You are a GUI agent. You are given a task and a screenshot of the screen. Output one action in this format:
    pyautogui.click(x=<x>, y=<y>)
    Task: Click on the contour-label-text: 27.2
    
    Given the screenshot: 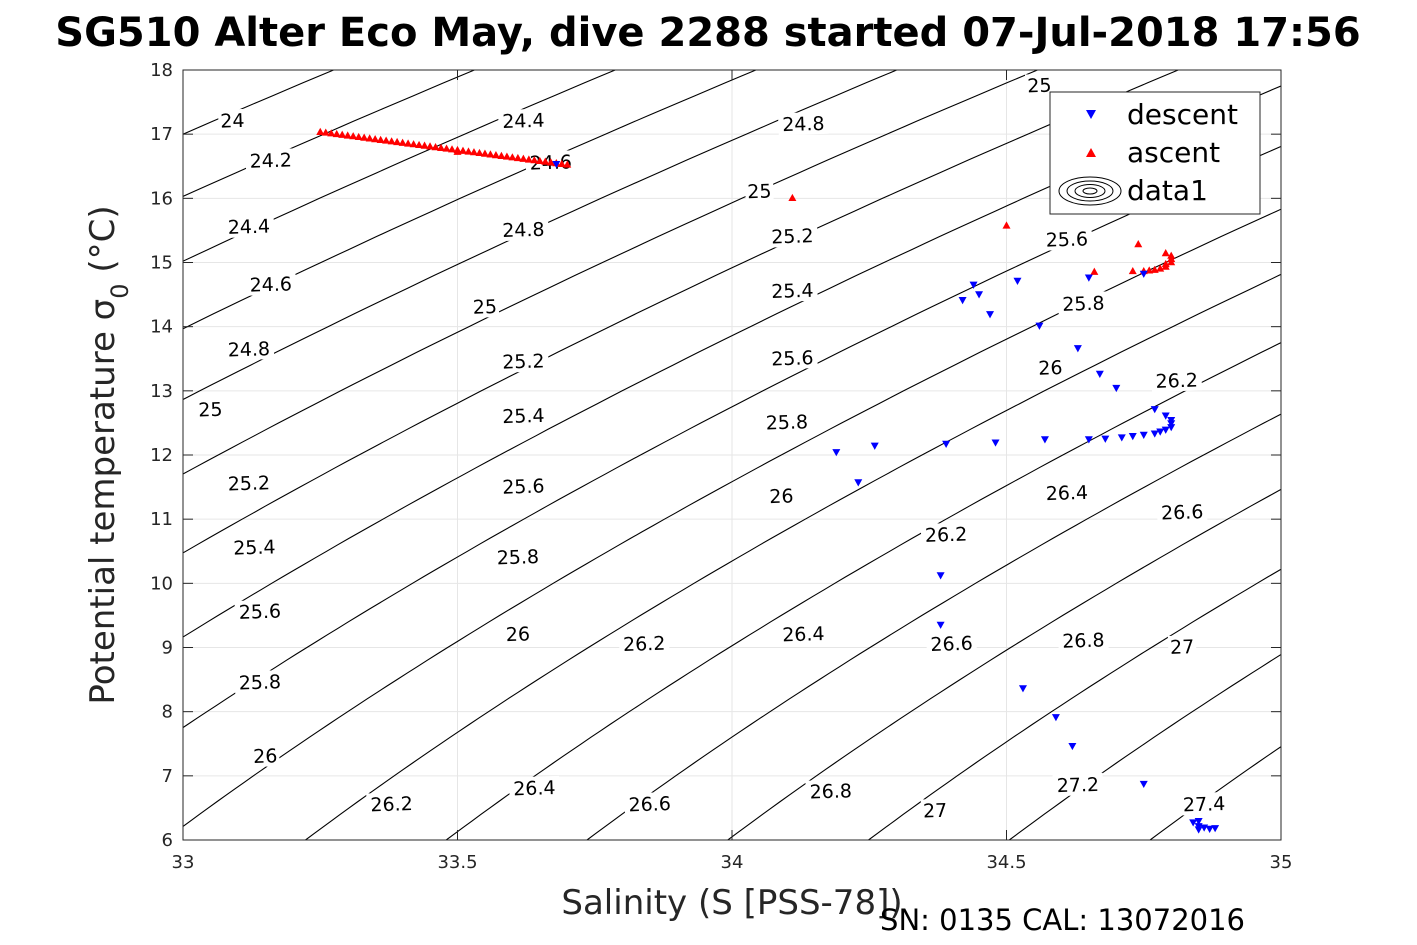 What is the action you would take?
    pyautogui.click(x=1077, y=785)
    